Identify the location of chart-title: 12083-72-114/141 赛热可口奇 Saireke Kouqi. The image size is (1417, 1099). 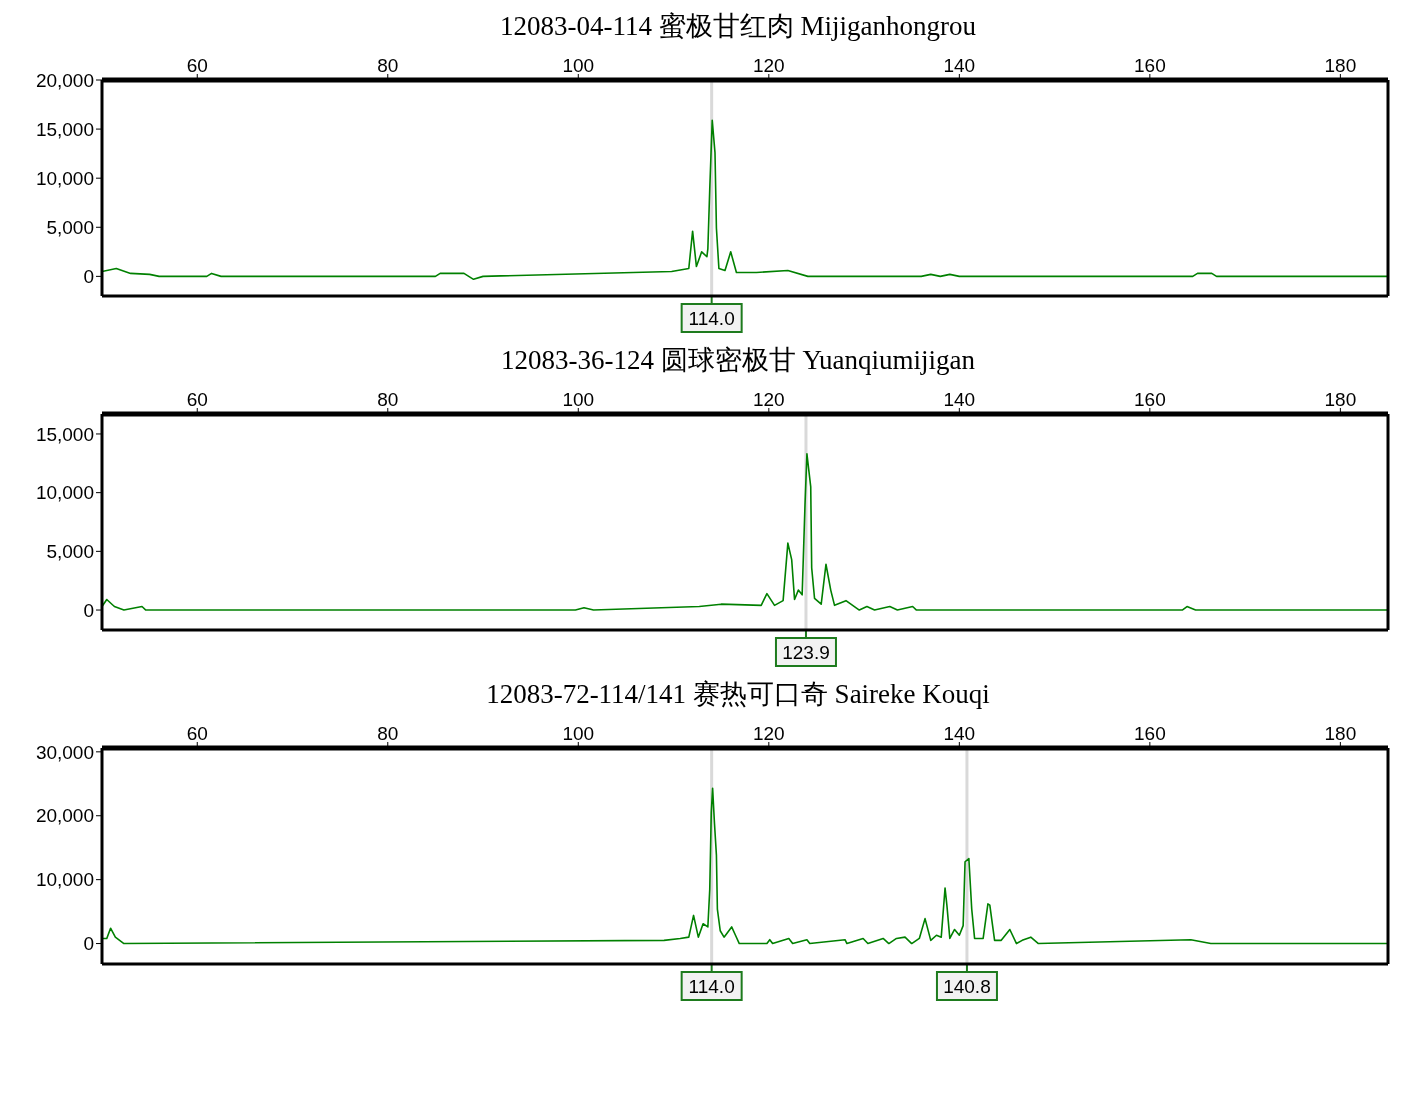
(738, 694).